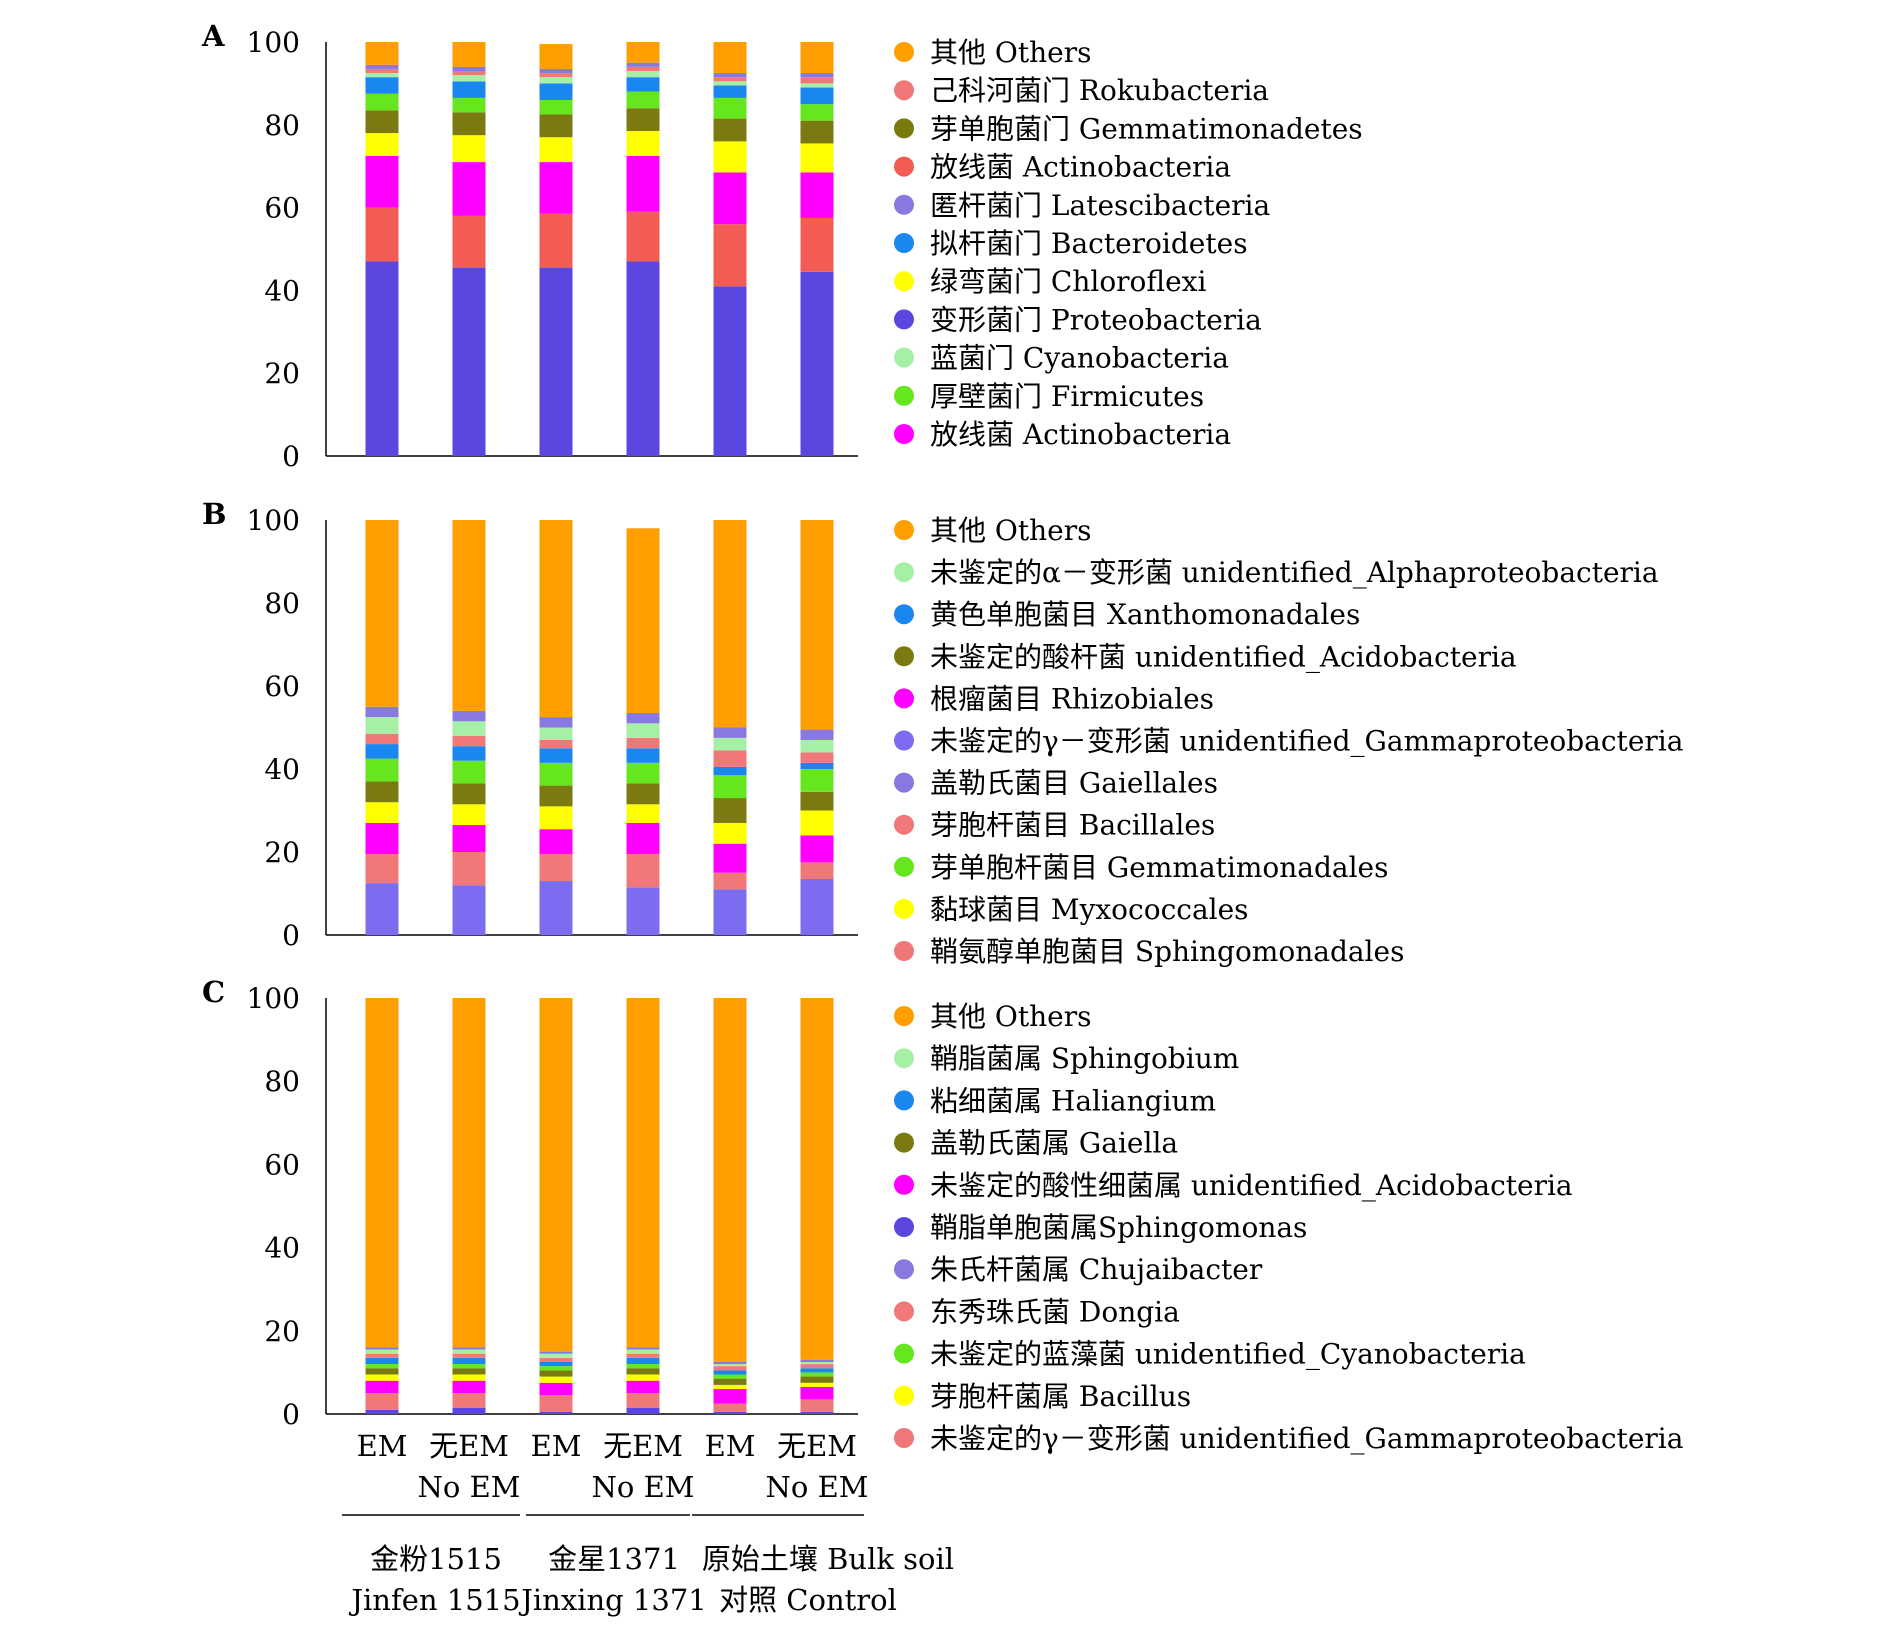 This screenshot has width=1890, height=1625. What do you see at coordinates (273, 520) in the screenshot?
I see `y-tick-label: 100` at bounding box center [273, 520].